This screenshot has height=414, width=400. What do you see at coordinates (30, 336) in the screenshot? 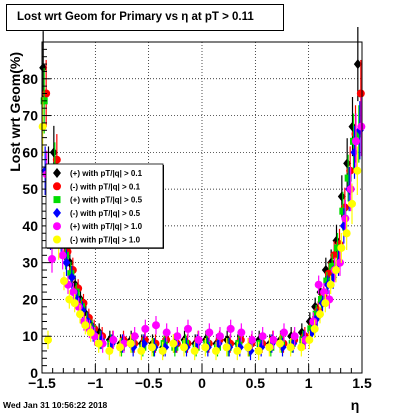
I see `y-tick-label: 10` at bounding box center [30, 336].